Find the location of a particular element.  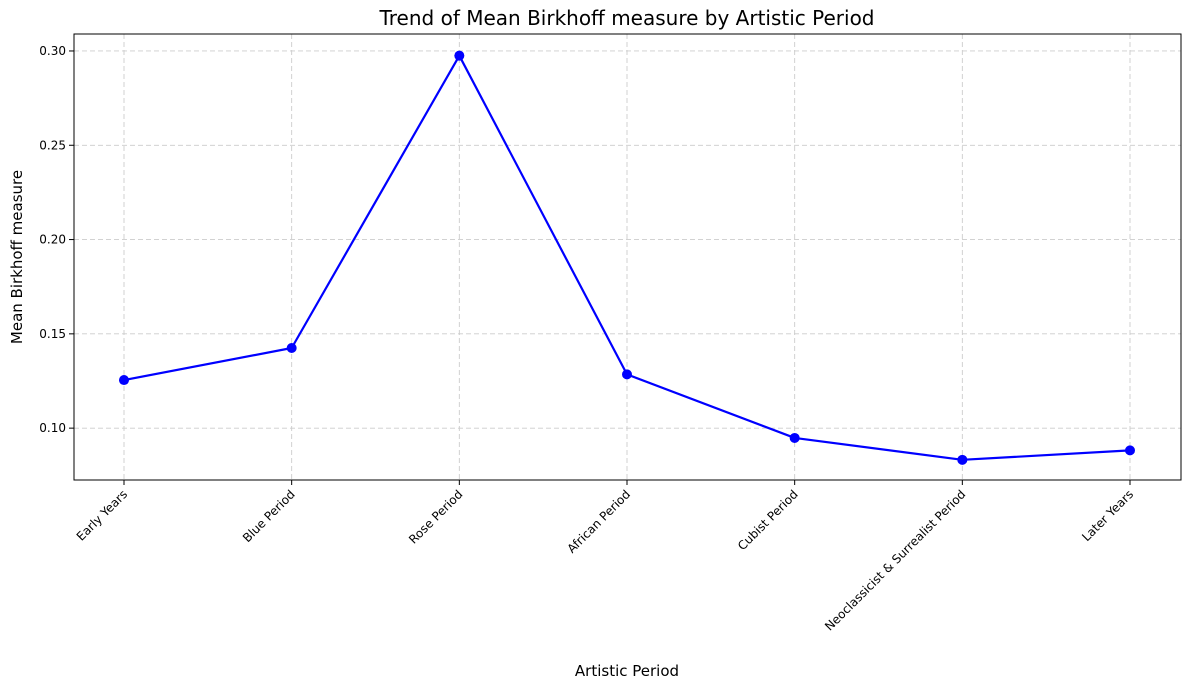

y-tick-label: 0.30 is located at coordinates (52, 51).